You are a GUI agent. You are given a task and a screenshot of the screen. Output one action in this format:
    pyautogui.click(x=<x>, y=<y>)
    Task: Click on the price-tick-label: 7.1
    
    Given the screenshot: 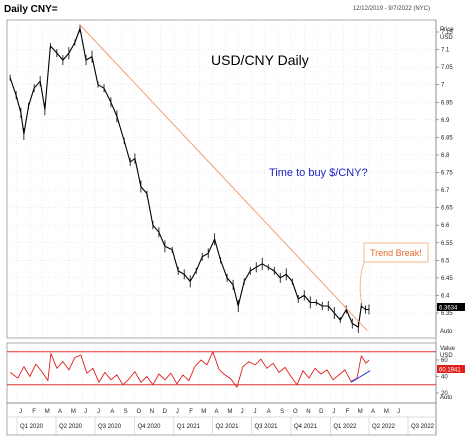 What is the action you would take?
    pyautogui.click(x=445, y=51)
    